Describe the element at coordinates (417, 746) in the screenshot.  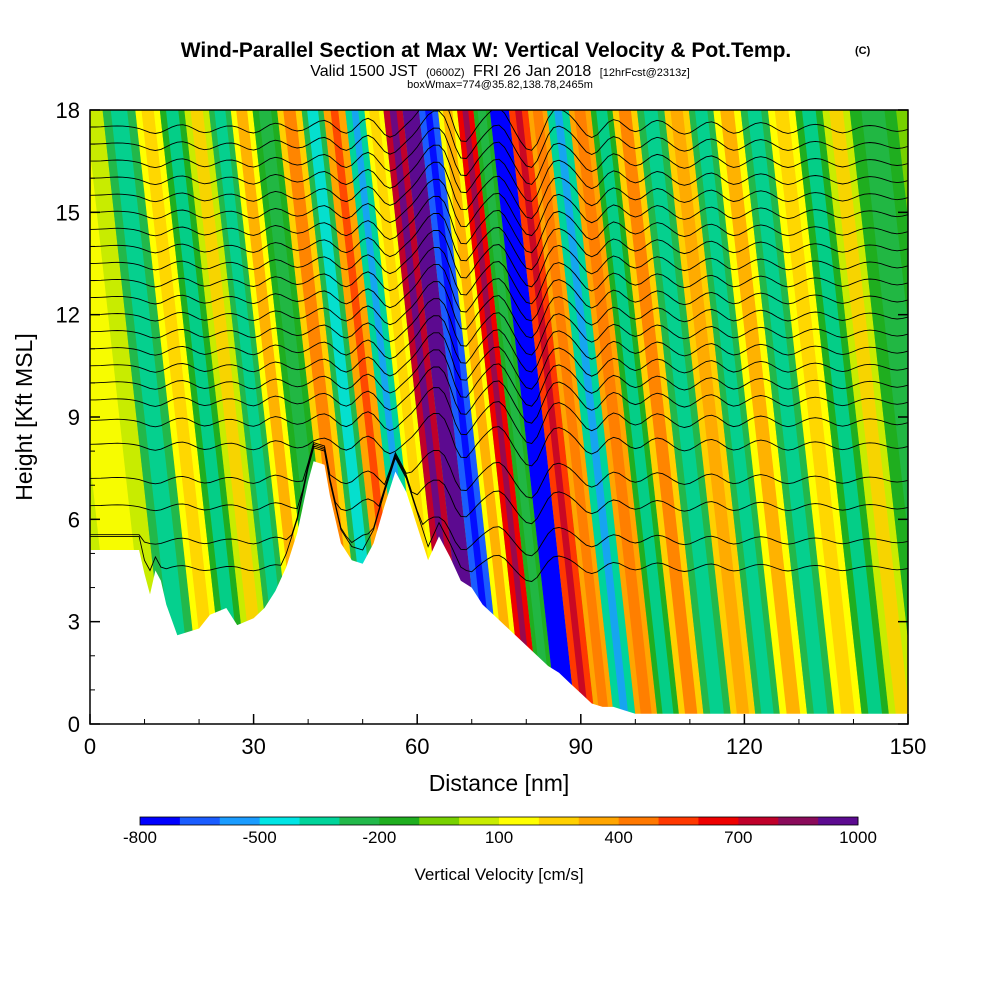
I see `x-tick-label: 60` at that location.